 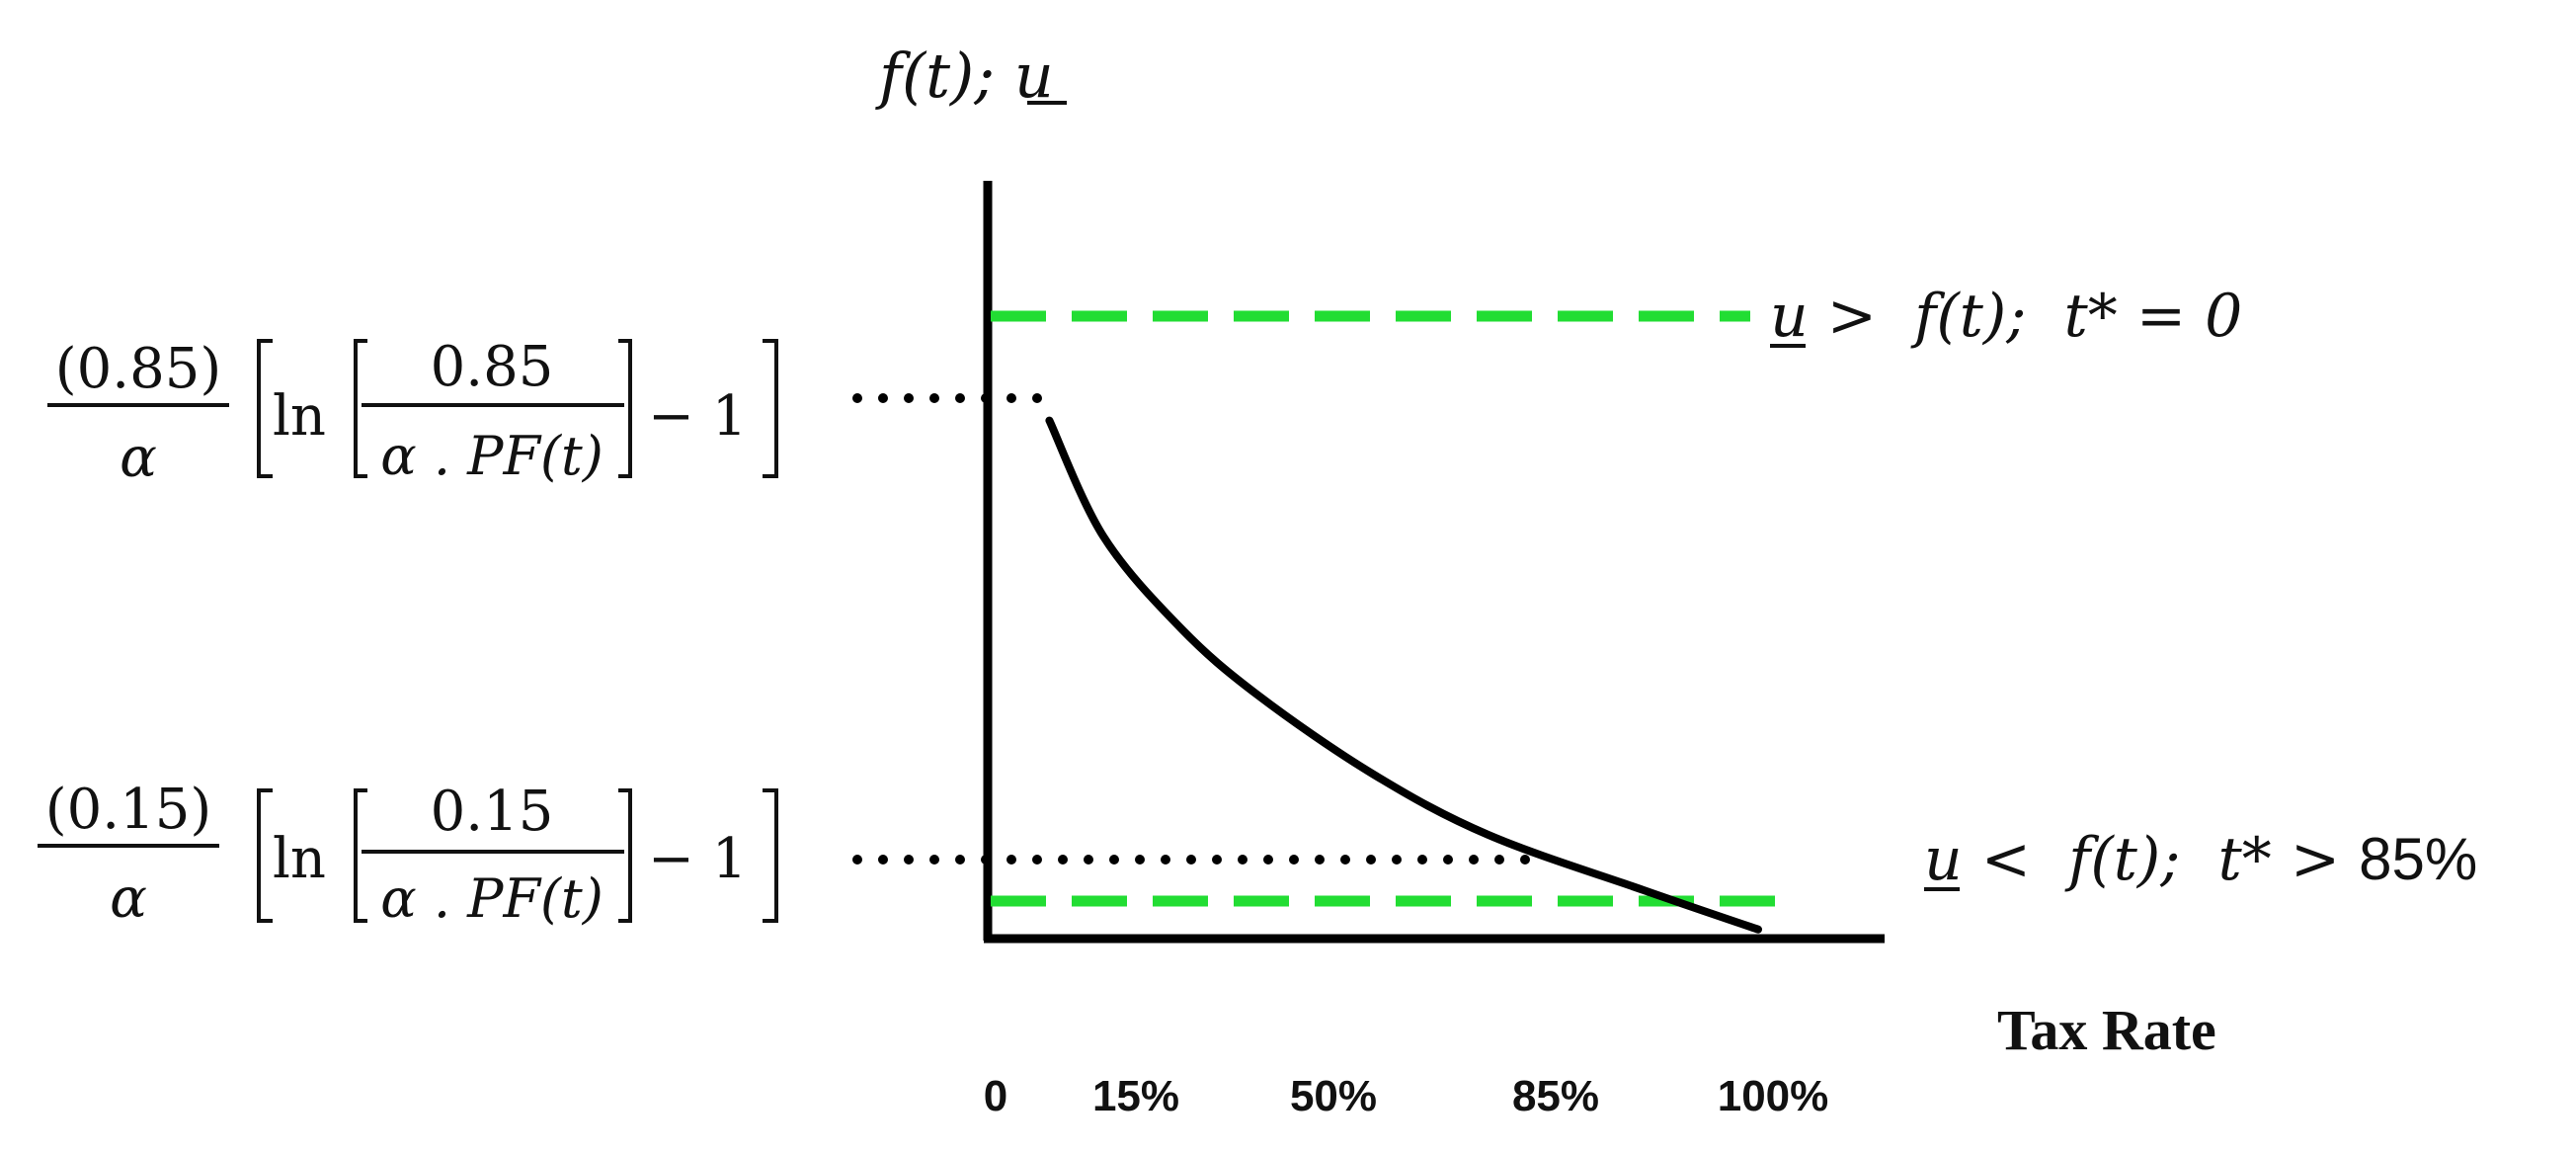 I want to click on y-axis-title: f(t); u, so click(x=964, y=76).